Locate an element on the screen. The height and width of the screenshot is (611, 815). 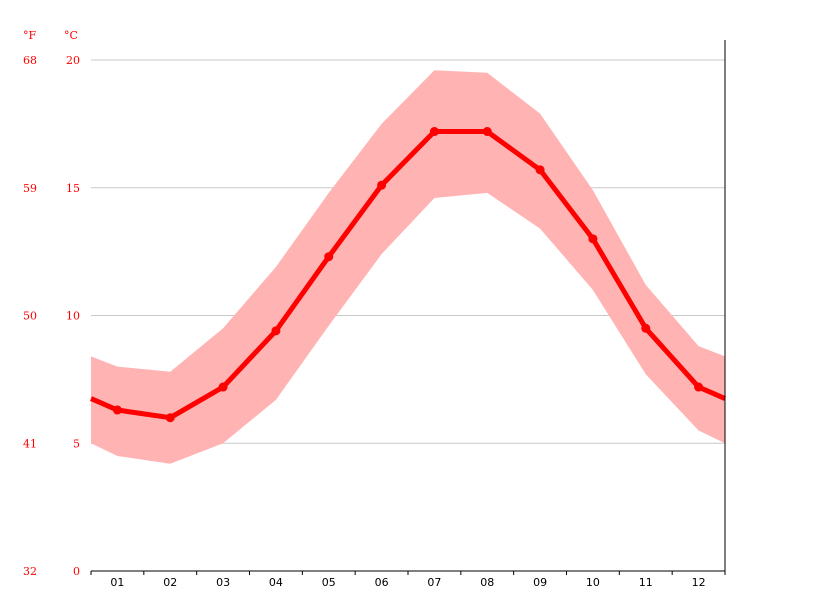
xtick-label: 02 is located at coordinates (170, 582).